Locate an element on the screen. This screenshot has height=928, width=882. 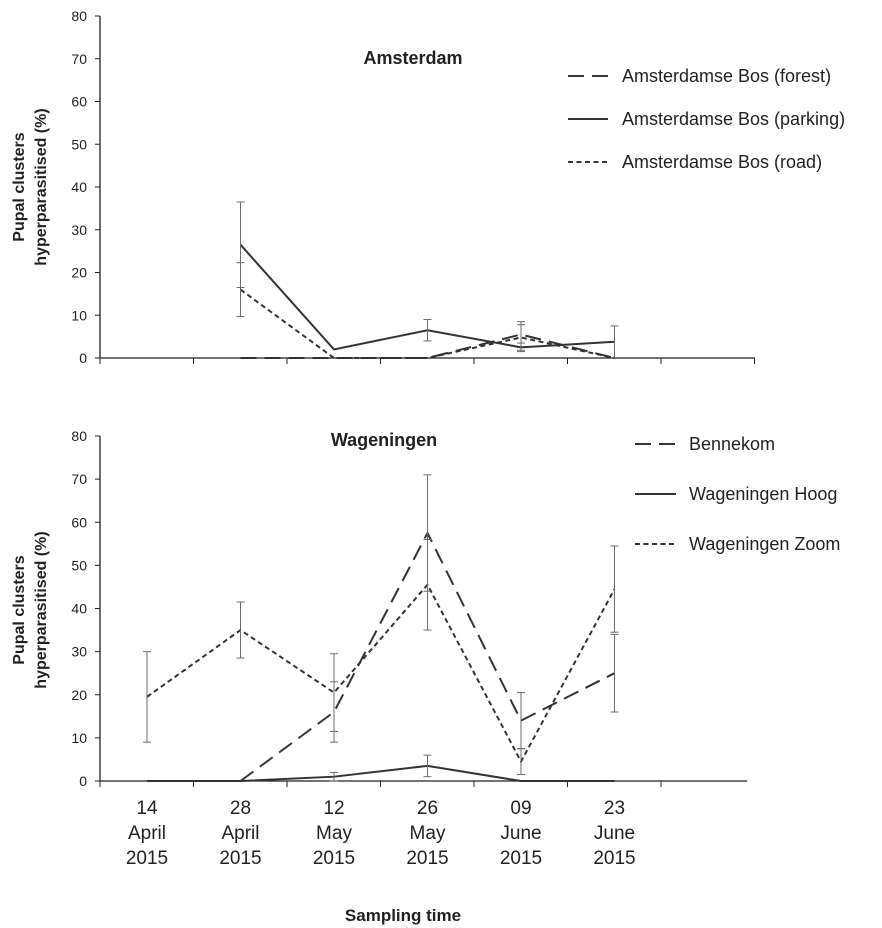
wageningen-y-label-line-1: Pupal clusters is located at coordinates (19, 609).